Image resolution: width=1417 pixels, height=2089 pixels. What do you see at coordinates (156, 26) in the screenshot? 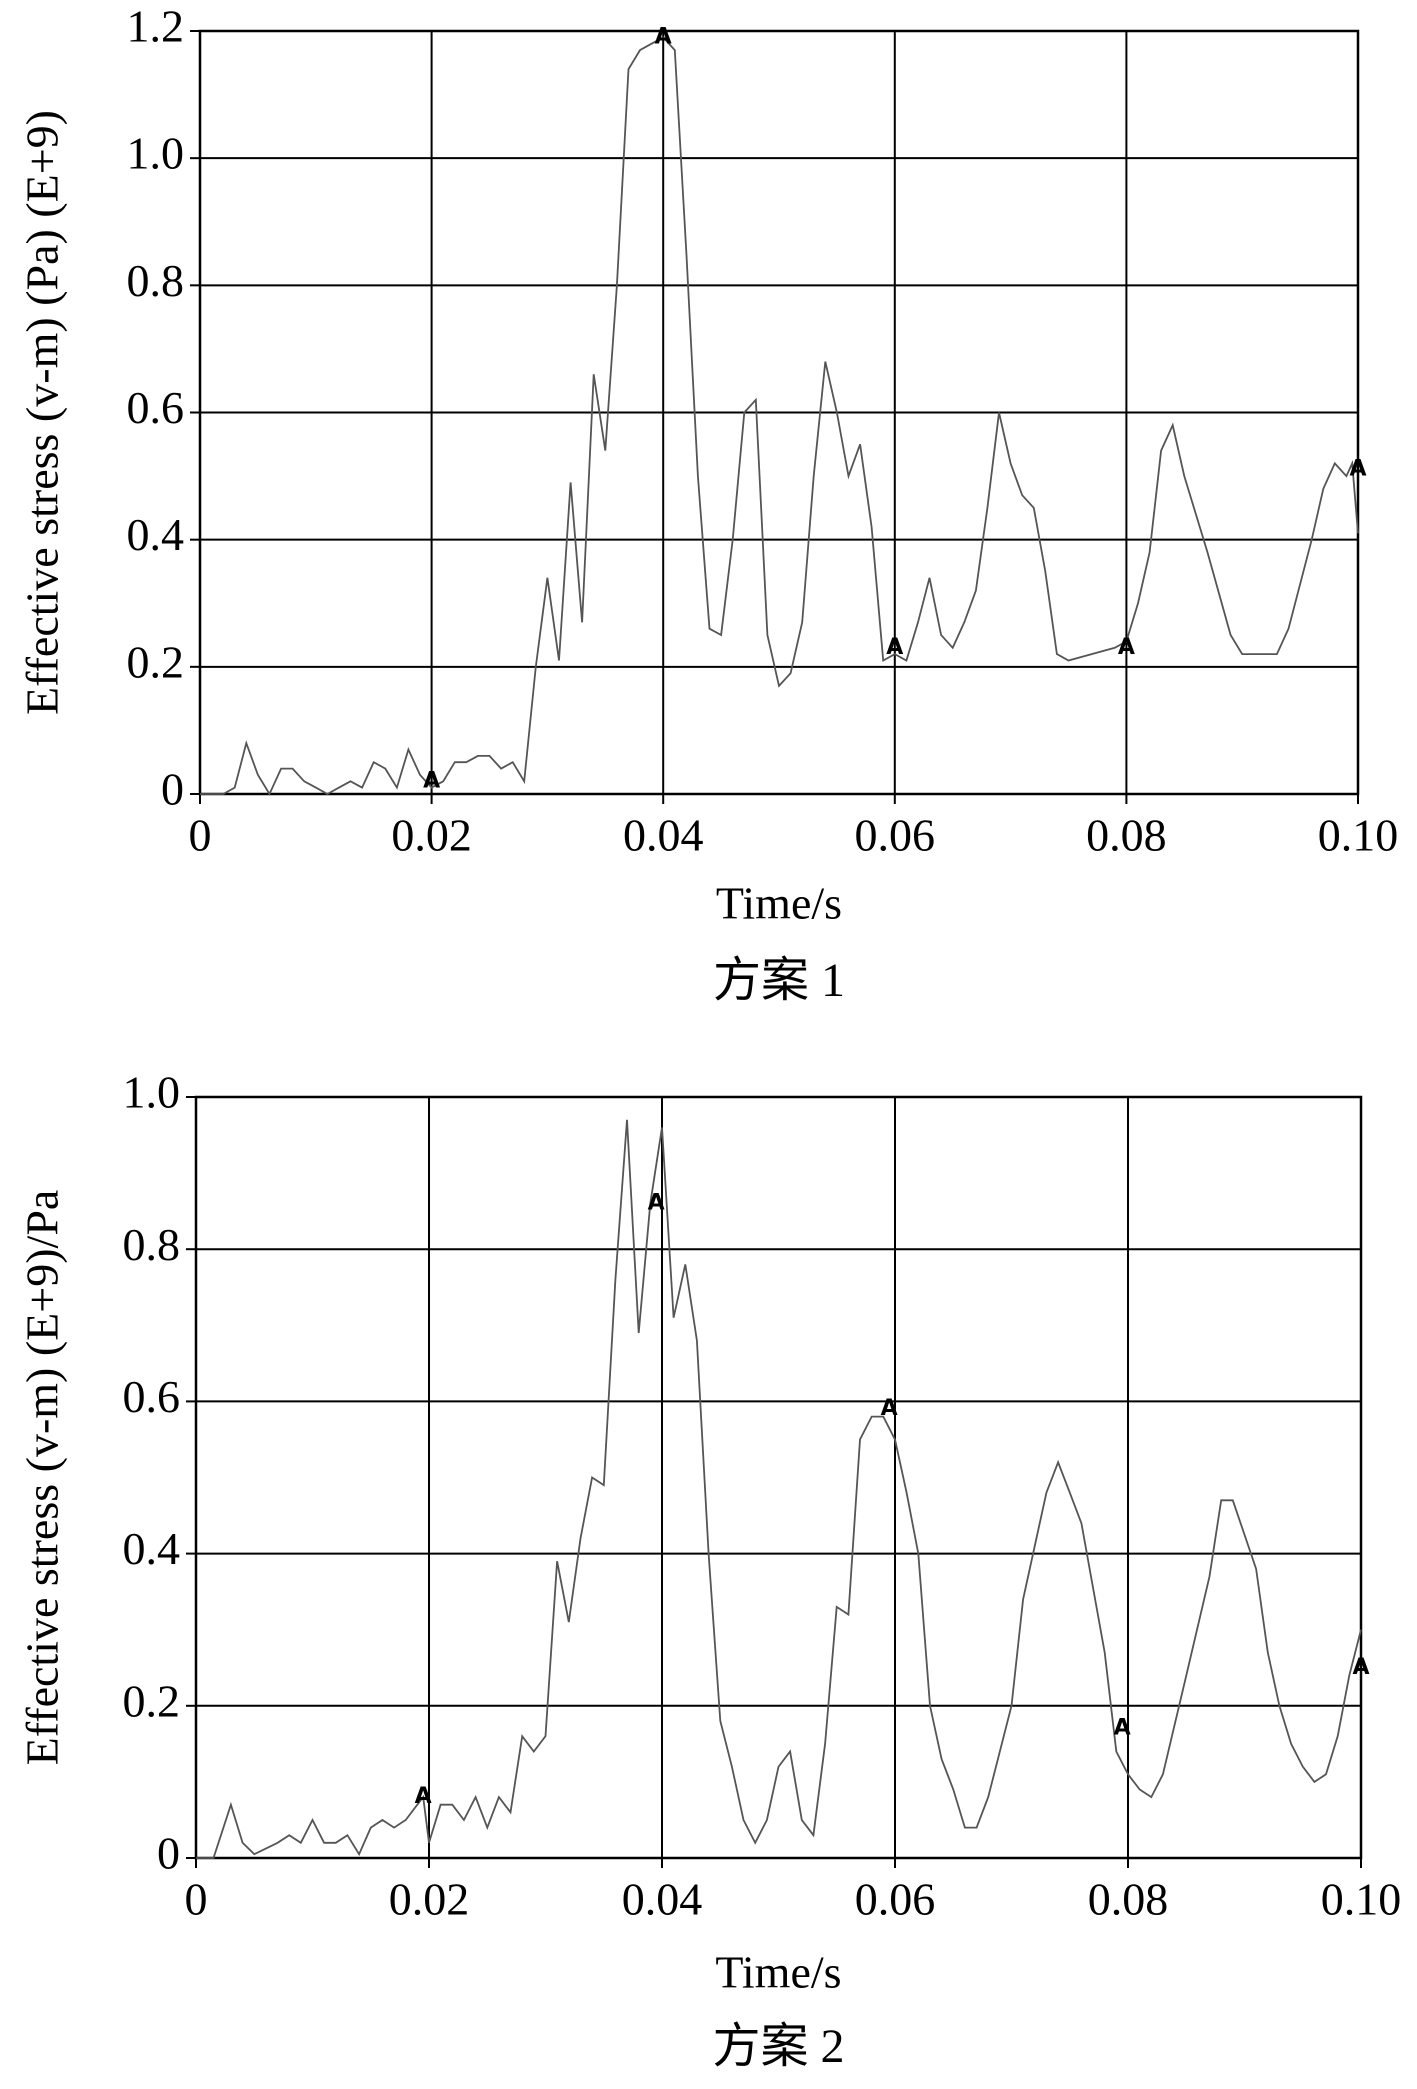
I see `y-tick-label: 1.2` at bounding box center [156, 26].